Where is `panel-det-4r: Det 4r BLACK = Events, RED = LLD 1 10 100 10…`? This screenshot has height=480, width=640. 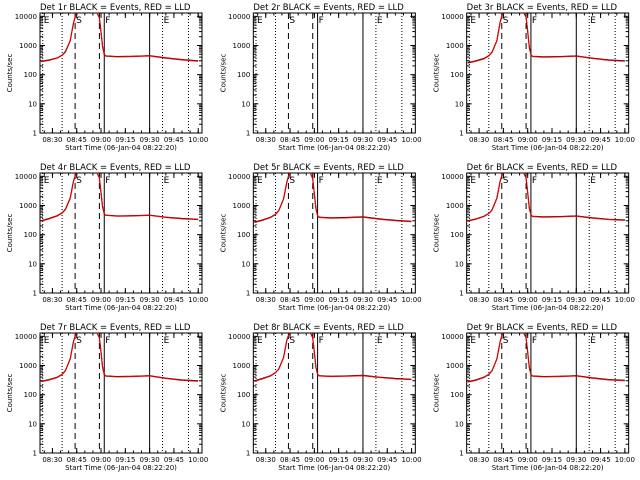
panel-det-4r: Det 4r BLACK = Events, RED = LLD 1 10 100 10… is located at coordinates (107, 237).